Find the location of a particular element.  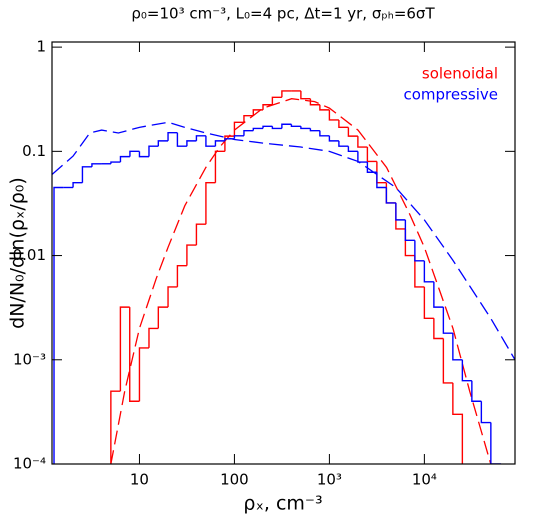

x-tick-label: 10³ is located at coordinates (329, 480).